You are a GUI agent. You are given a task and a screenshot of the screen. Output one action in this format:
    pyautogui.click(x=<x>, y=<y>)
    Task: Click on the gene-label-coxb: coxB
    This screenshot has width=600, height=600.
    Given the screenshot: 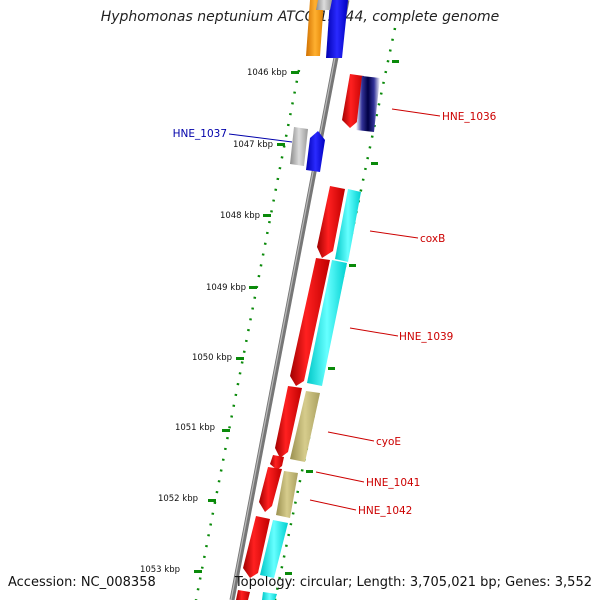 What is the action you would take?
    pyautogui.click(x=432, y=239)
    